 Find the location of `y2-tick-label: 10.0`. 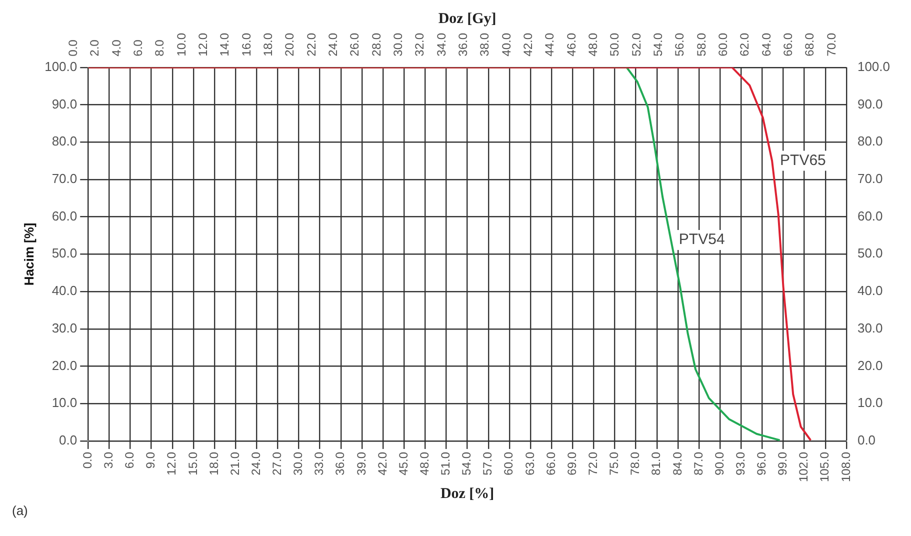

y2-tick-label: 10.0 is located at coordinates (870, 402).